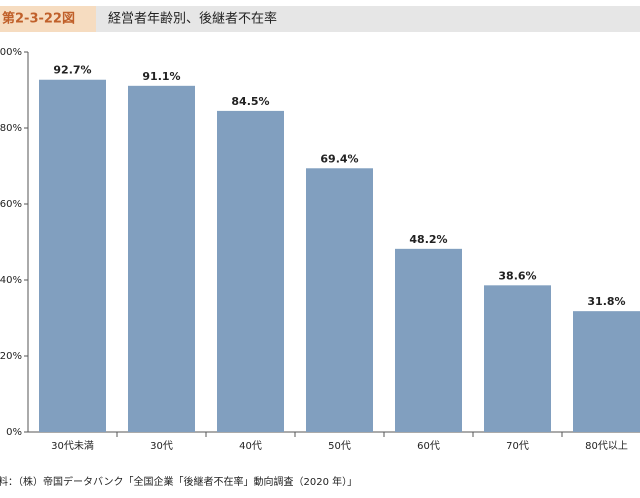  What do you see at coordinates (161, 446) in the screenshot?
I see `x-tick-label: 30代` at bounding box center [161, 446].